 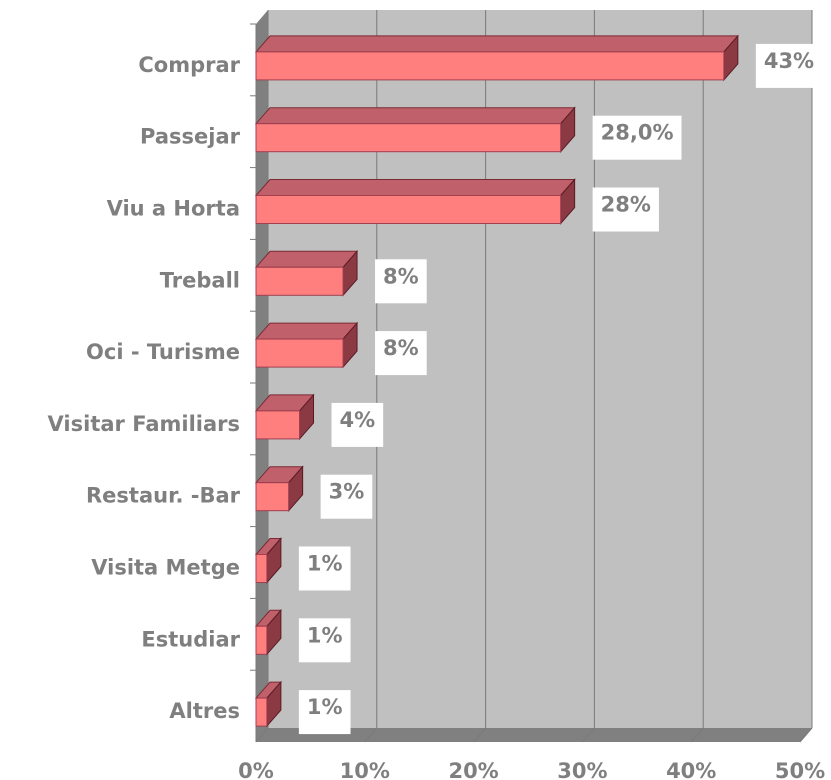 I want to click on value-label: 28,0%, so click(x=637, y=133).